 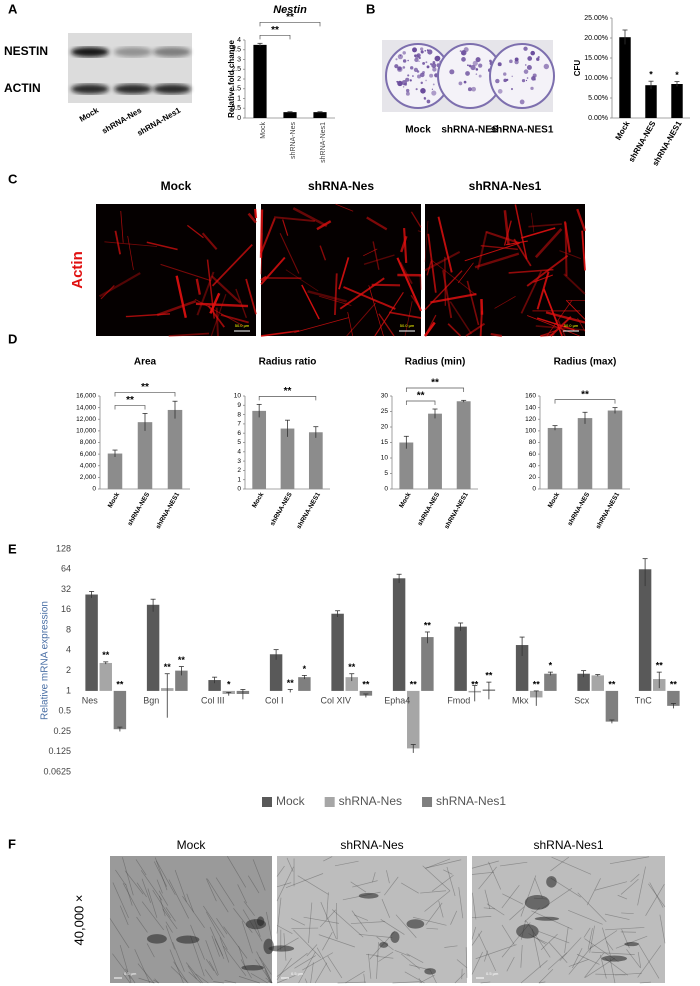 What do you see at coordinates (68, 670) in the screenshot?
I see `y-tick-label: 2` at bounding box center [68, 670].